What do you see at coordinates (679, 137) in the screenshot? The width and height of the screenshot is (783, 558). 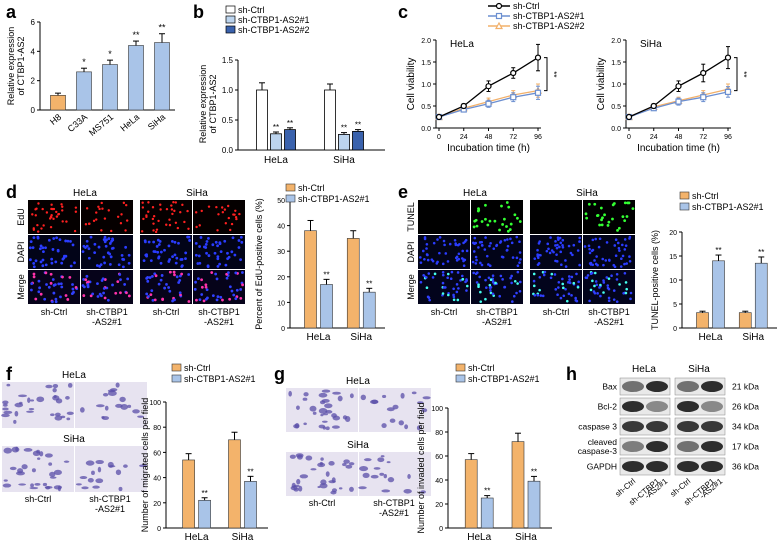 I see `x-tick-label: 48` at bounding box center [679, 137].